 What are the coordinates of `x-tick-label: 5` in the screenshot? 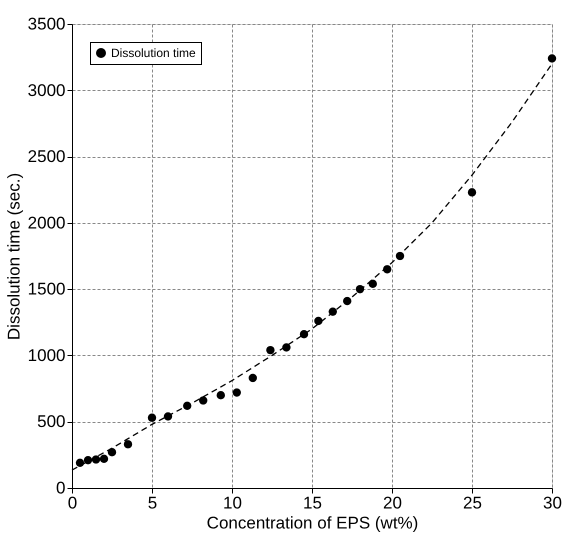 It's located at (153, 503).